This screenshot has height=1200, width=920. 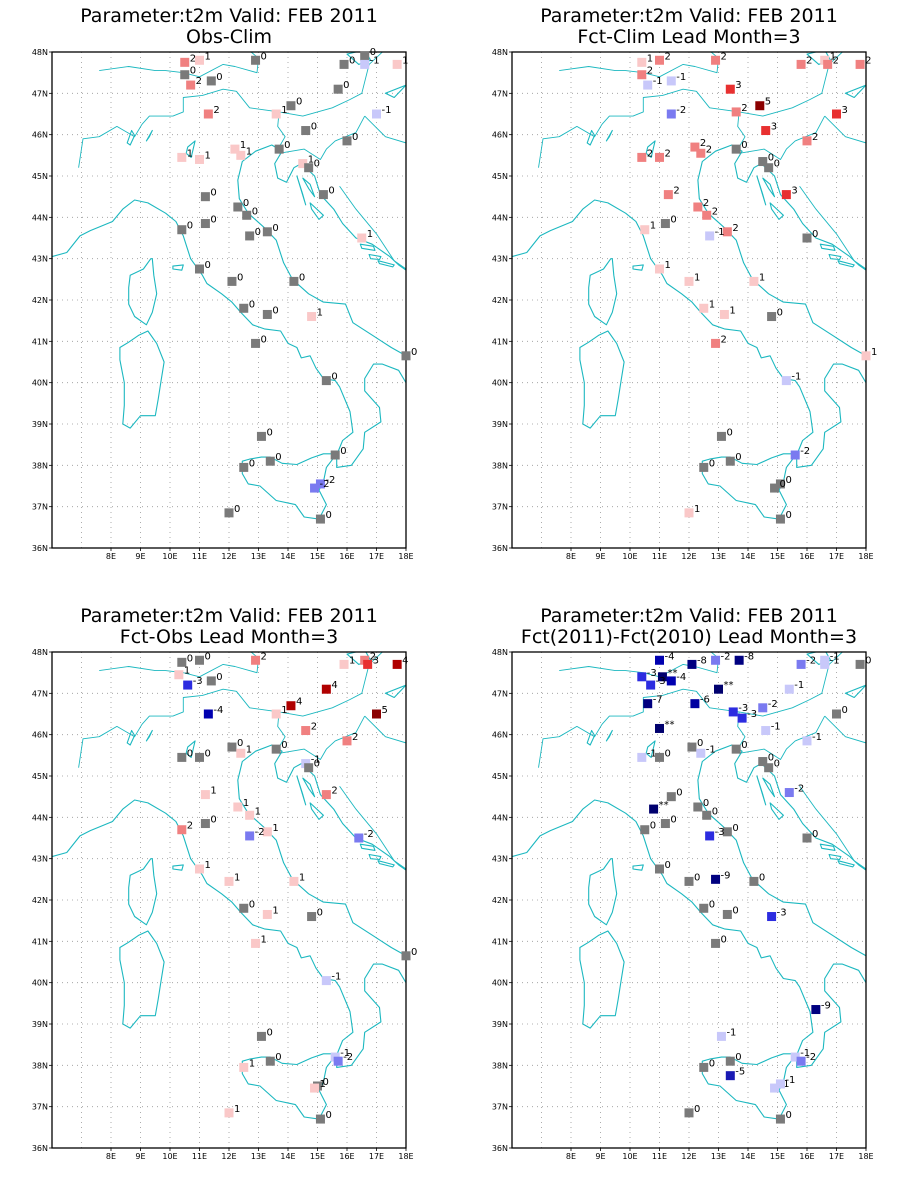 What do you see at coordinates (500, 507) in the screenshot?
I see `lat-tick-label: 37N` at bounding box center [500, 507].